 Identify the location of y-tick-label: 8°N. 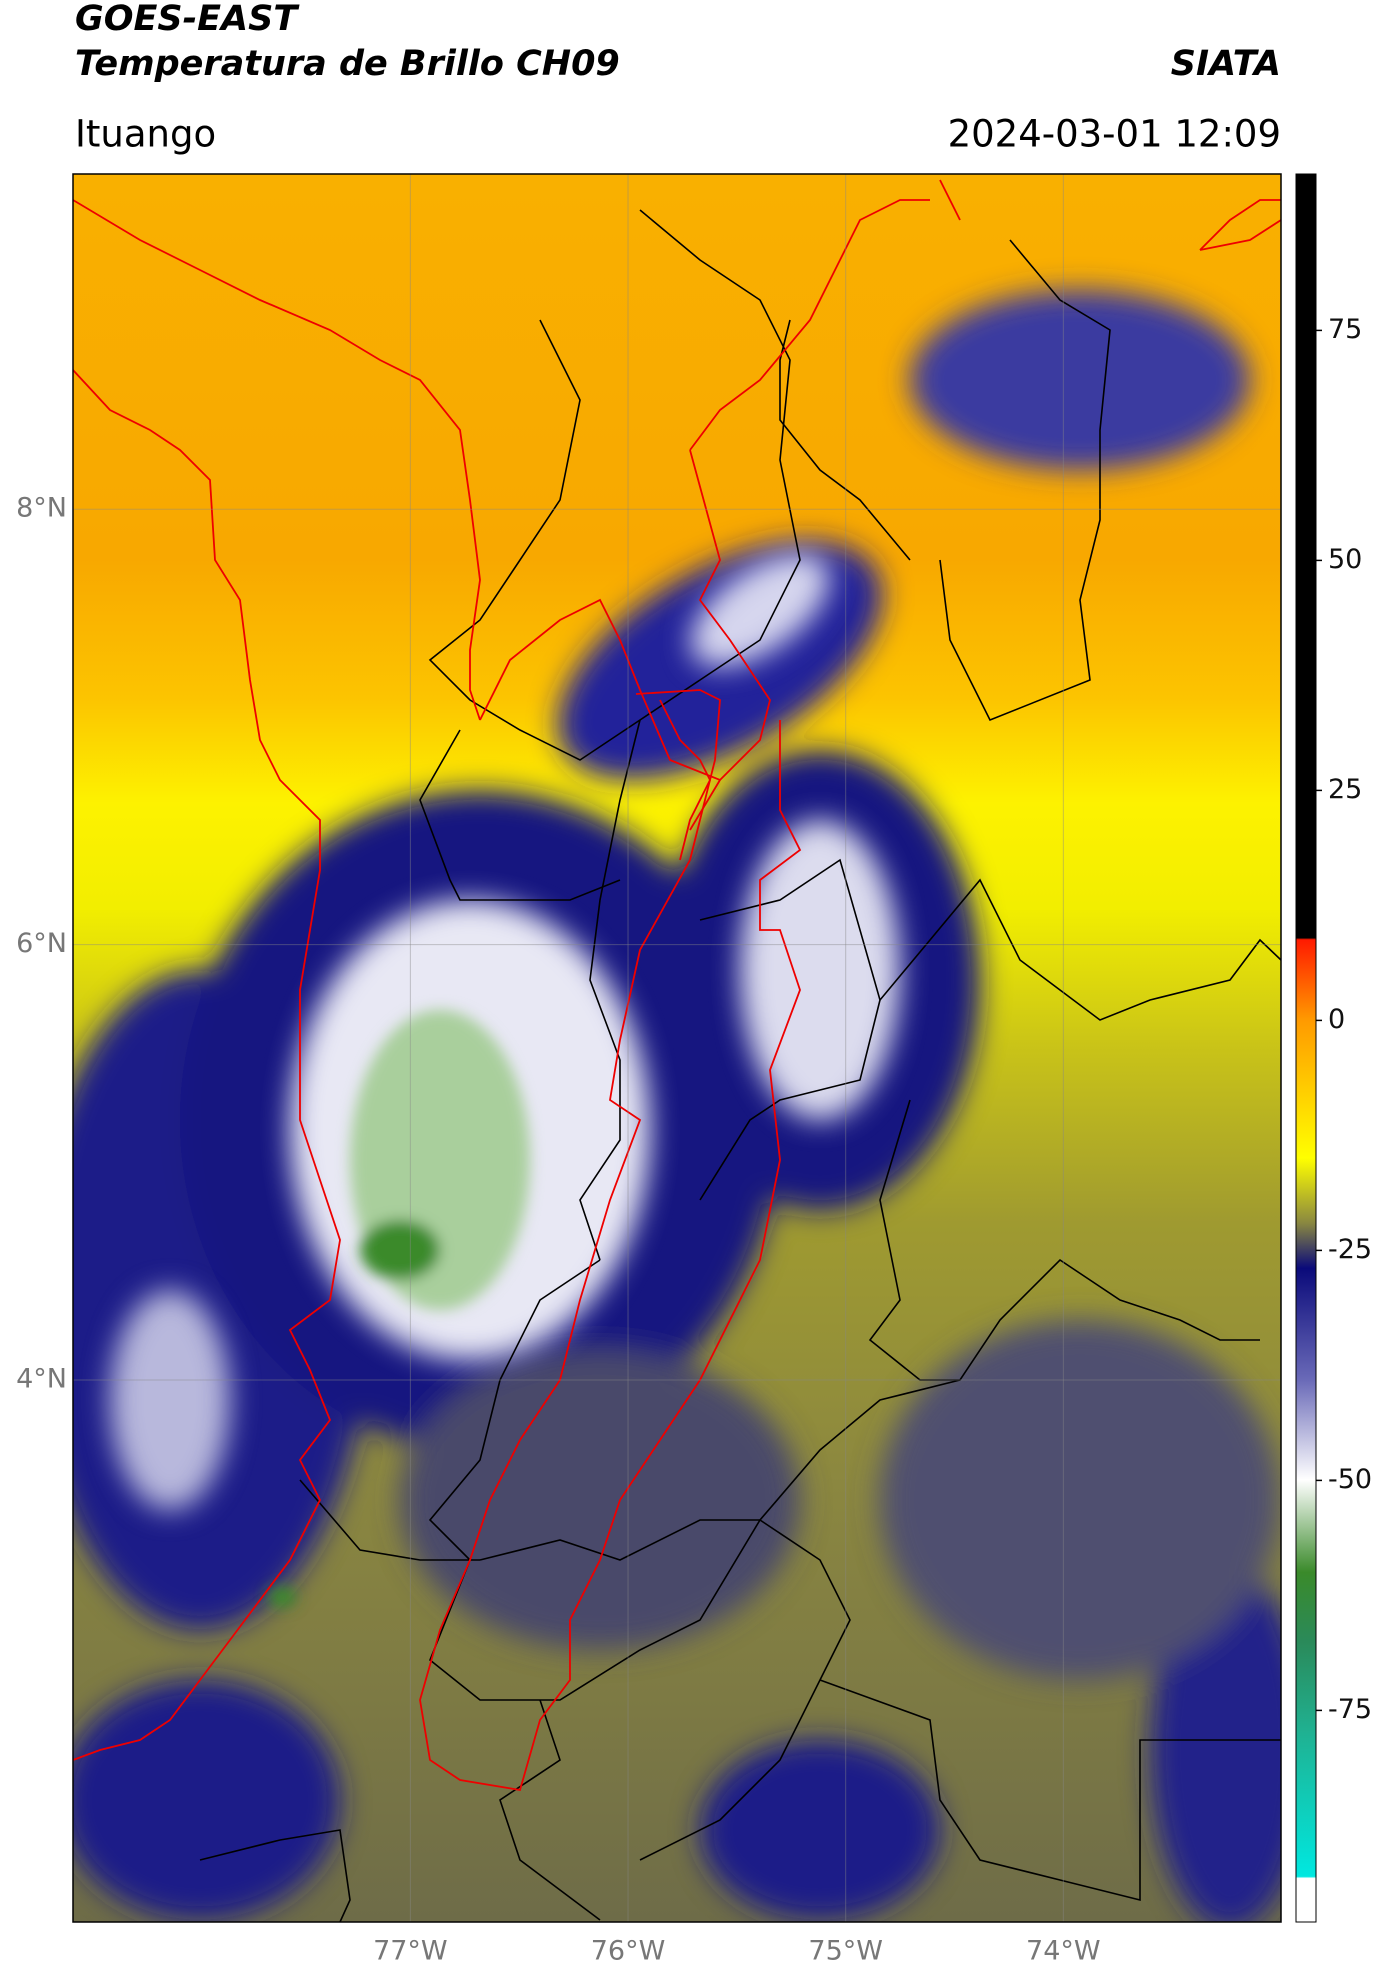
(41, 508).